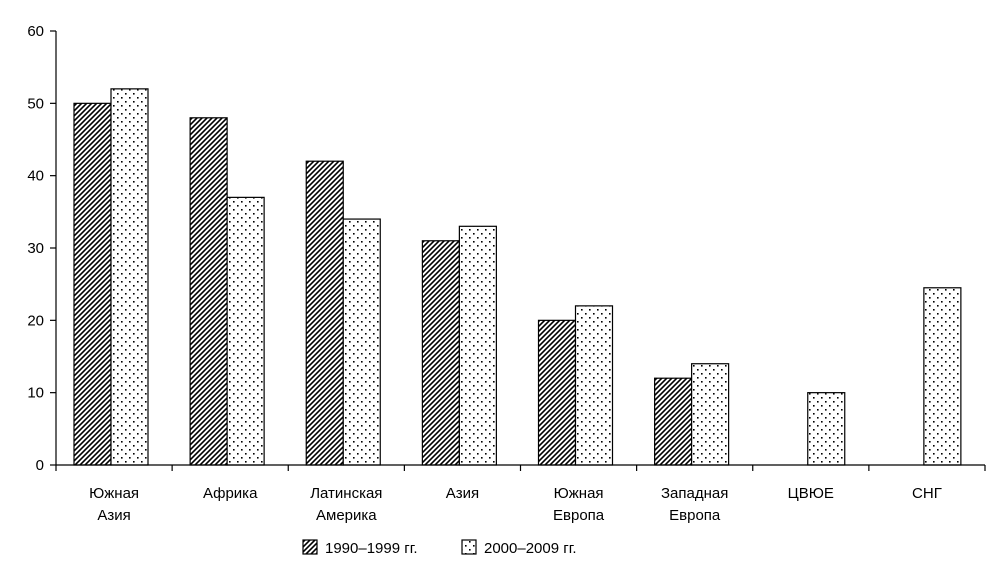  I want to click on legend-label-2: 2000–2009 гг., so click(530, 548).